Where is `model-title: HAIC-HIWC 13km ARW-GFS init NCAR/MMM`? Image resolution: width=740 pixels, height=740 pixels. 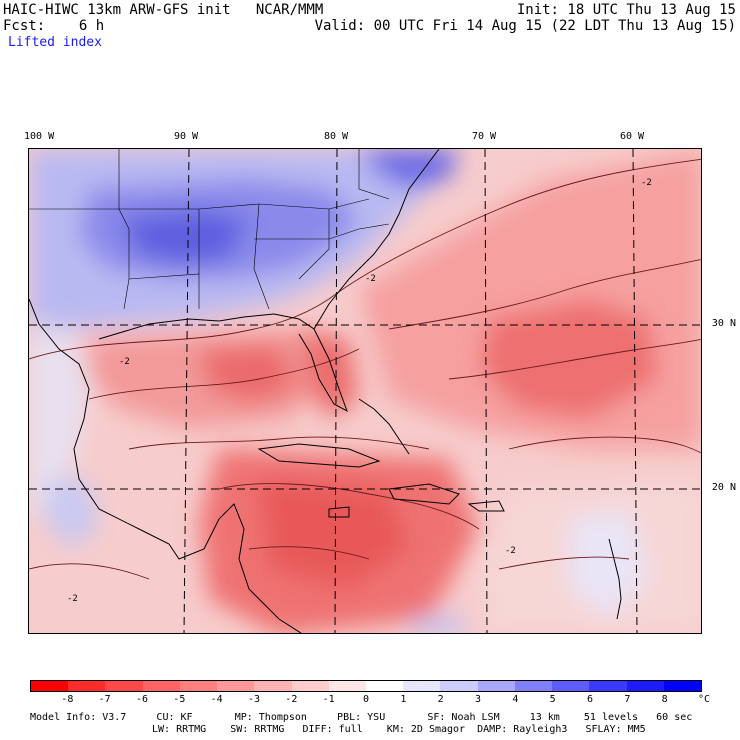
model-title: HAIC-HIWC 13km ARW-GFS init NCAR/MMM is located at coordinates (163, 10).